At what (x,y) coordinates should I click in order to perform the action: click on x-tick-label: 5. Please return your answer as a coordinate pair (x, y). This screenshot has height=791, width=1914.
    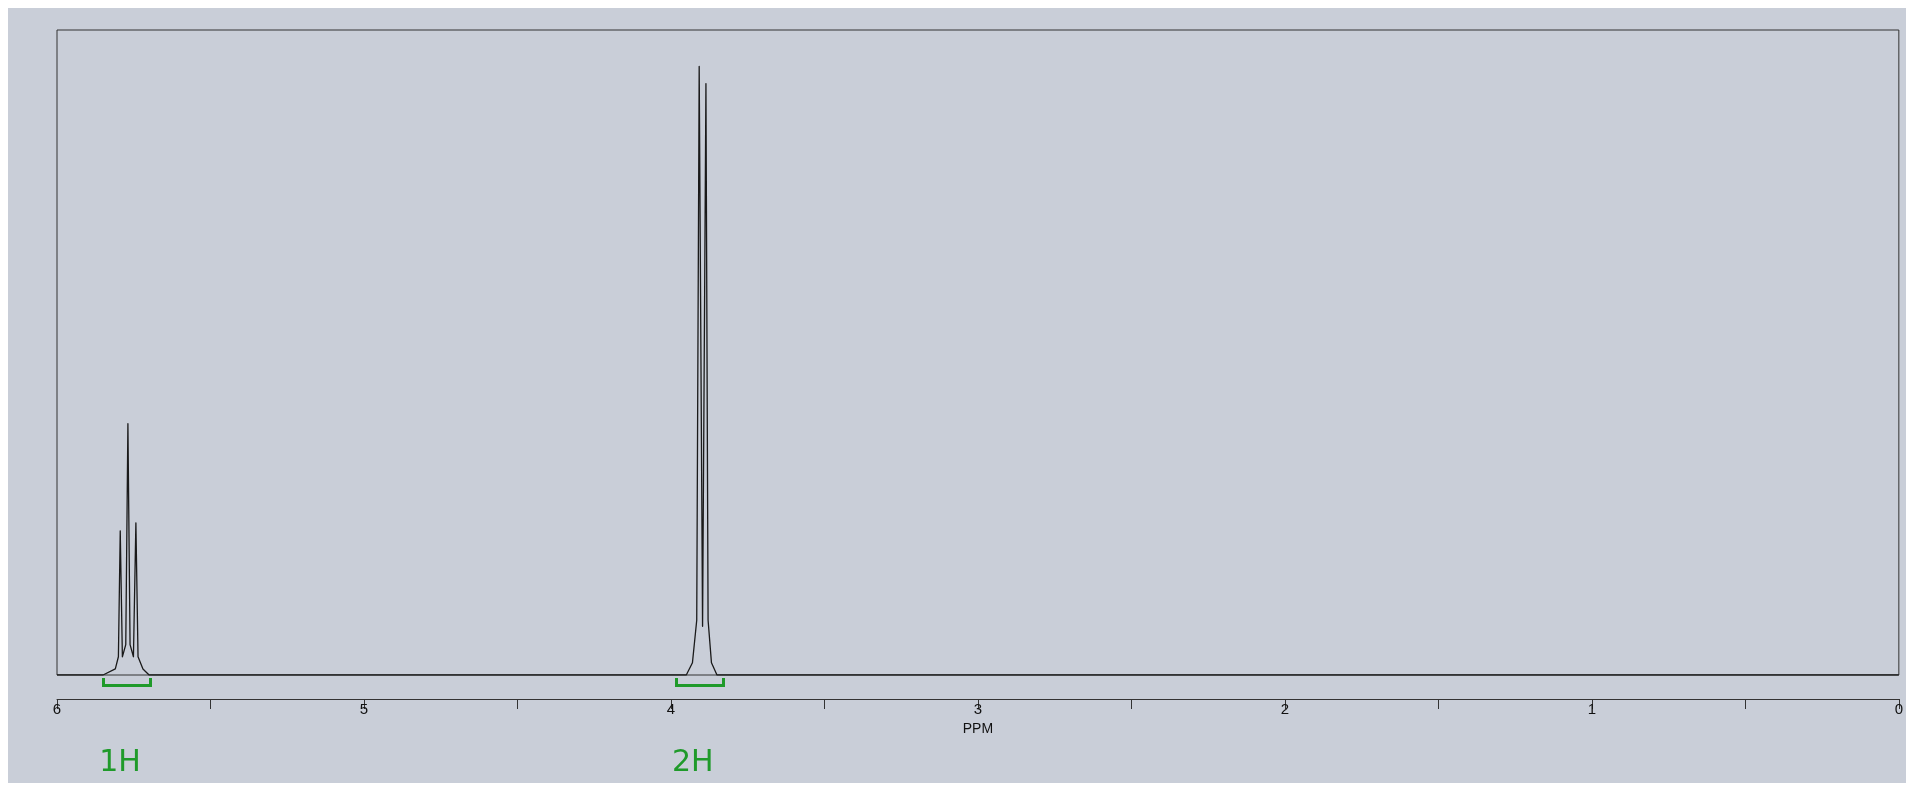
    Looking at the image, I should click on (364, 708).